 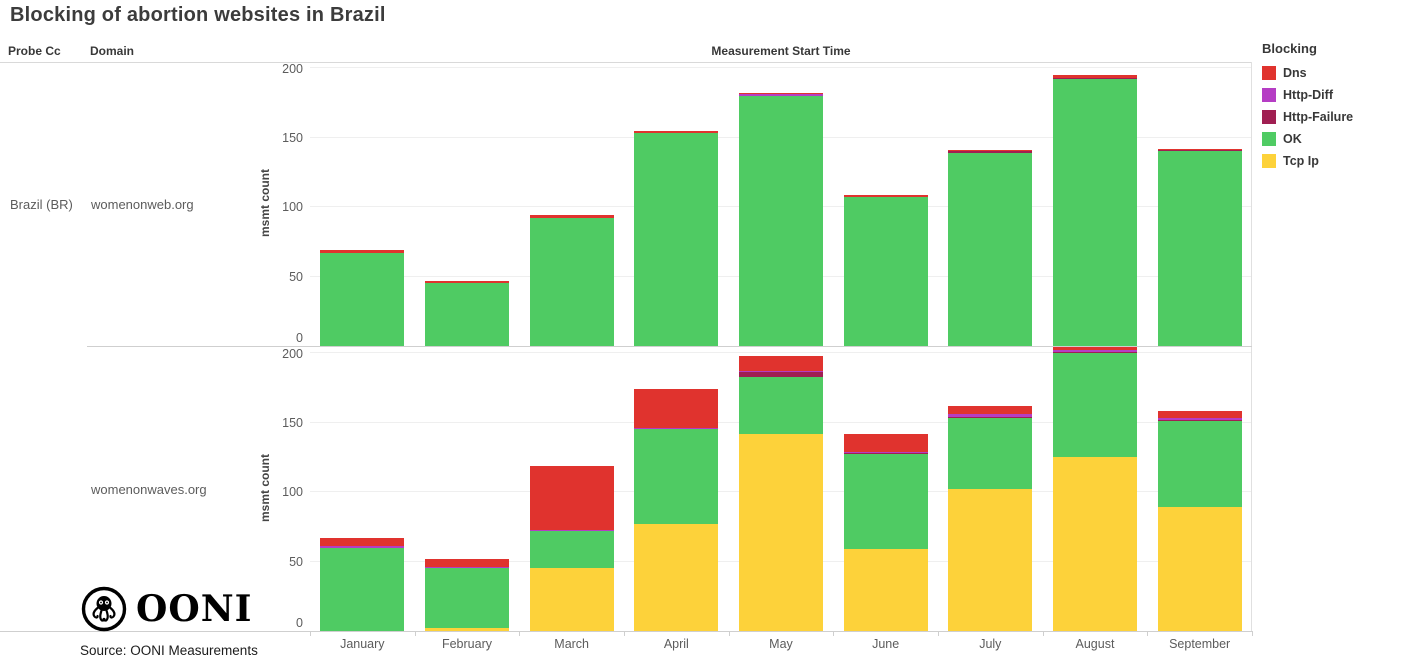 I want to click on legend-item-ok: OK, so click(x=1307, y=139).